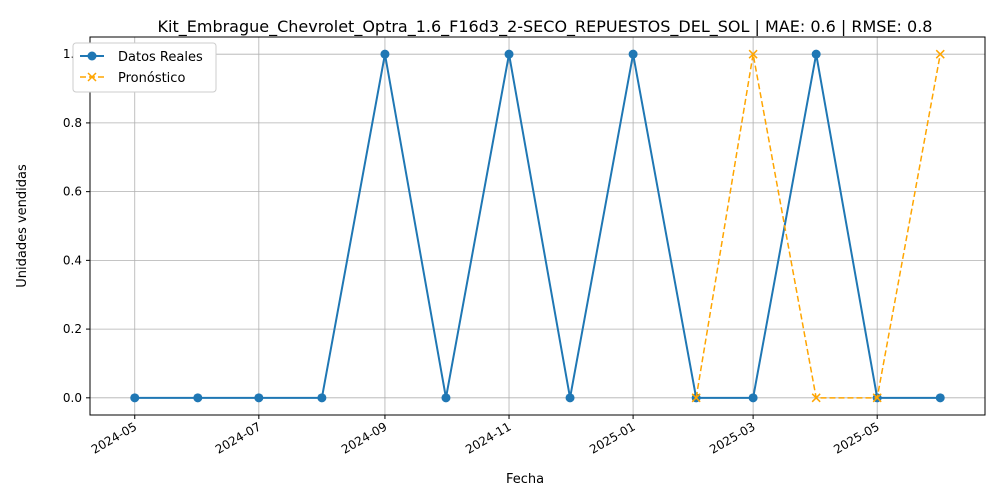 The width and height of the screenshot is (1000, 504). What do you see at coordinates (612, 437) in the screenshot?
I see `x-tick-label: 2025-01` at bounding box center [612, 437].